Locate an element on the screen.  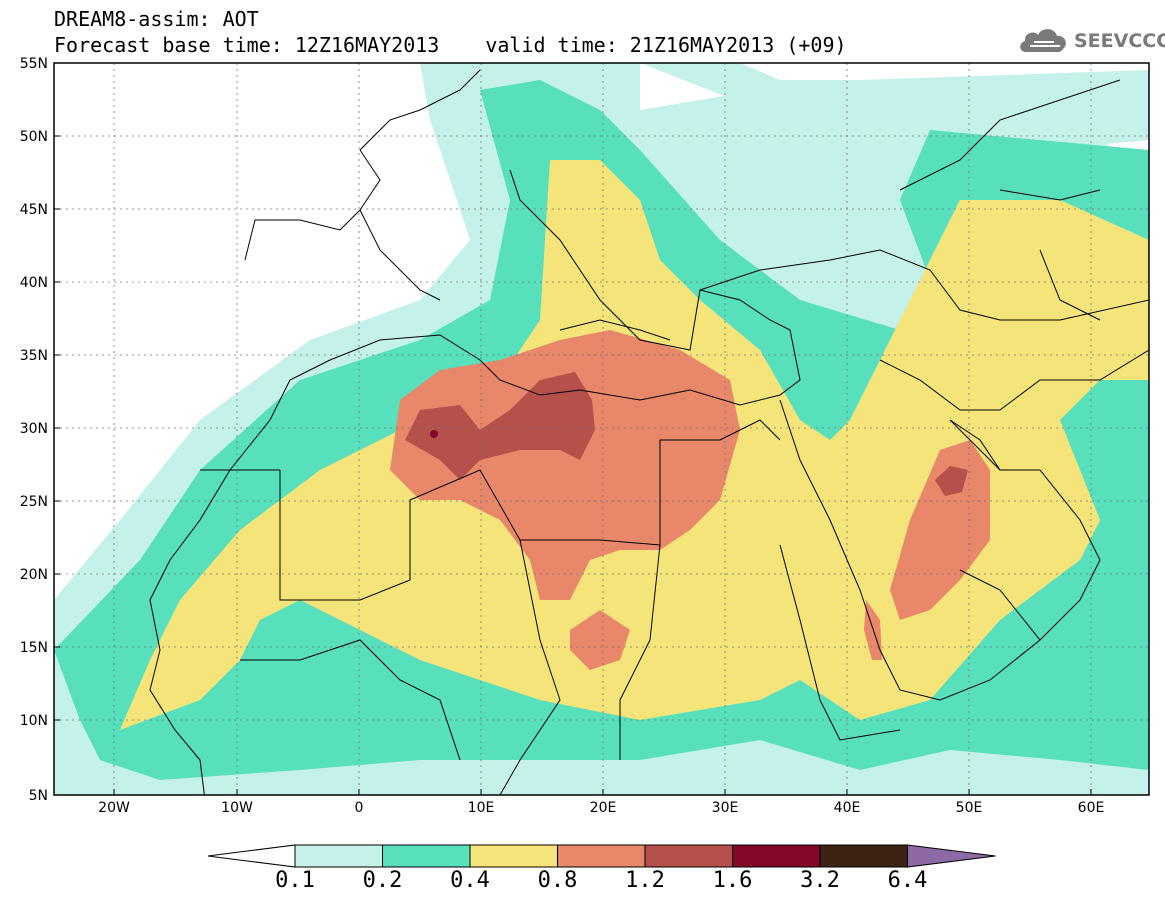
lat-label: 45N is located at coordinates (34, 210).